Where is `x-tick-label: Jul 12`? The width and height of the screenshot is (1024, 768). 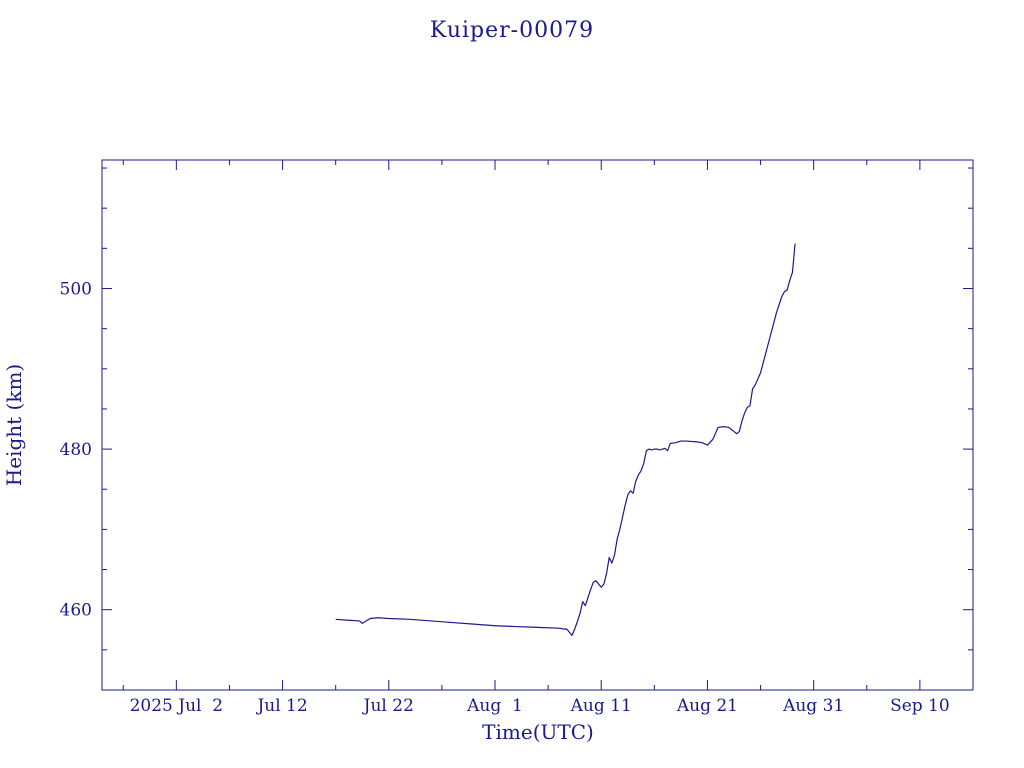
x-tick-label: Jul 12 is located at coordinates (281, 706).